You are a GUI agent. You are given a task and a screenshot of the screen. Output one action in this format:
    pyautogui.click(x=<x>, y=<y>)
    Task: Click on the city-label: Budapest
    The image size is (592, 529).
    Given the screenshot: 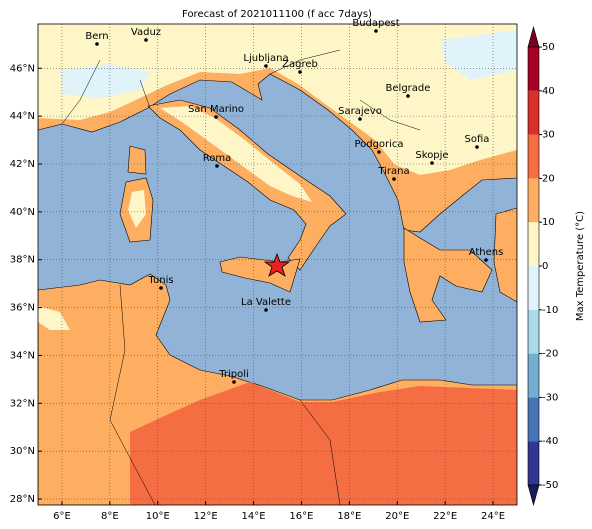 What is the action you would take?
    pyautogui.click(x=375, y=23)
    